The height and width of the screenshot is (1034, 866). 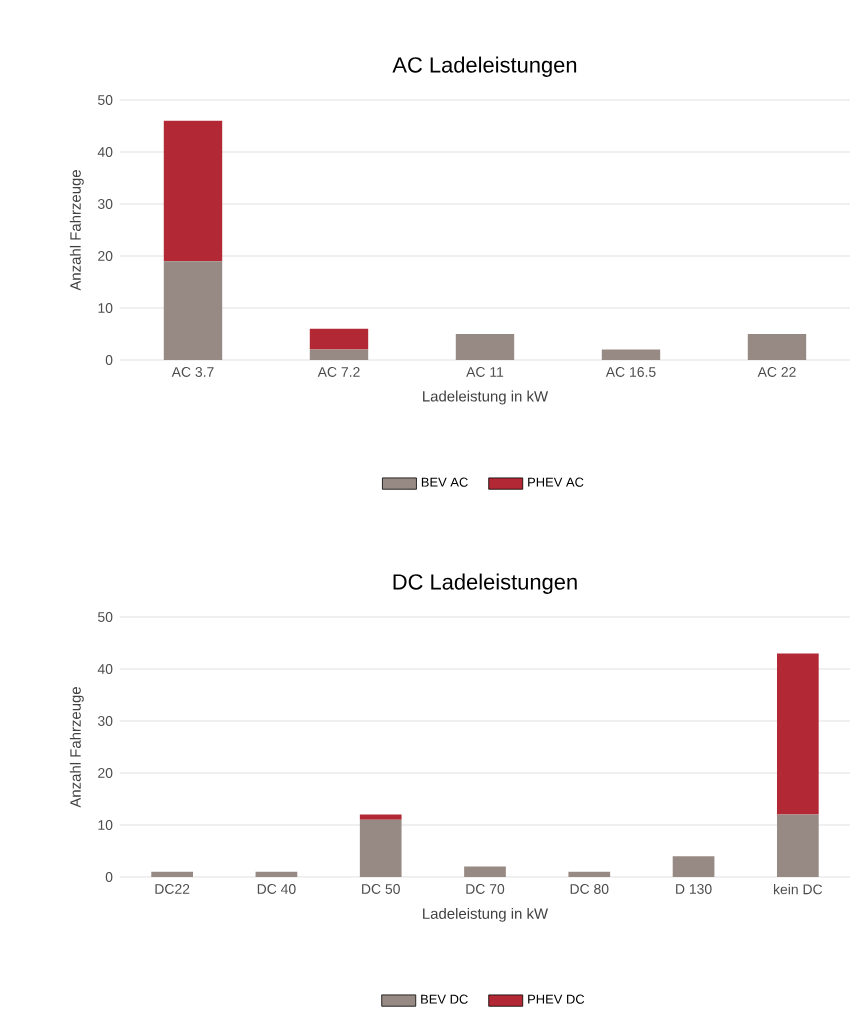 What do you see at coordinates (485, 583) in the screenshot?
I see `chart-title: DC Ladeleistungen` at bounding box center [485, 583].